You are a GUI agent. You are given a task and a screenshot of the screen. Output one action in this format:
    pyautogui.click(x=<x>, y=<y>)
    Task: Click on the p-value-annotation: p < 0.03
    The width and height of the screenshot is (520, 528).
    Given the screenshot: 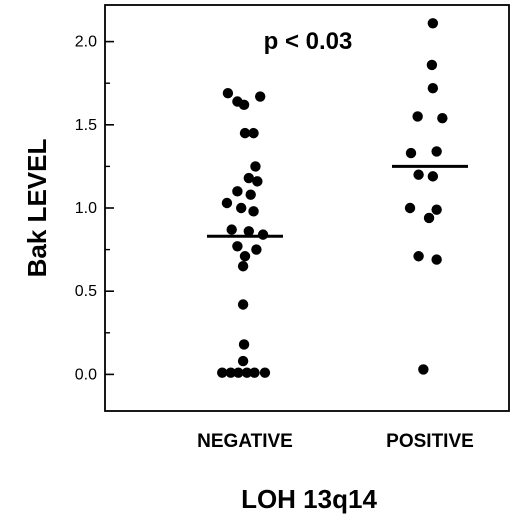 What is the action you would take?
    pyautogui.click(x=308, y=41)
    